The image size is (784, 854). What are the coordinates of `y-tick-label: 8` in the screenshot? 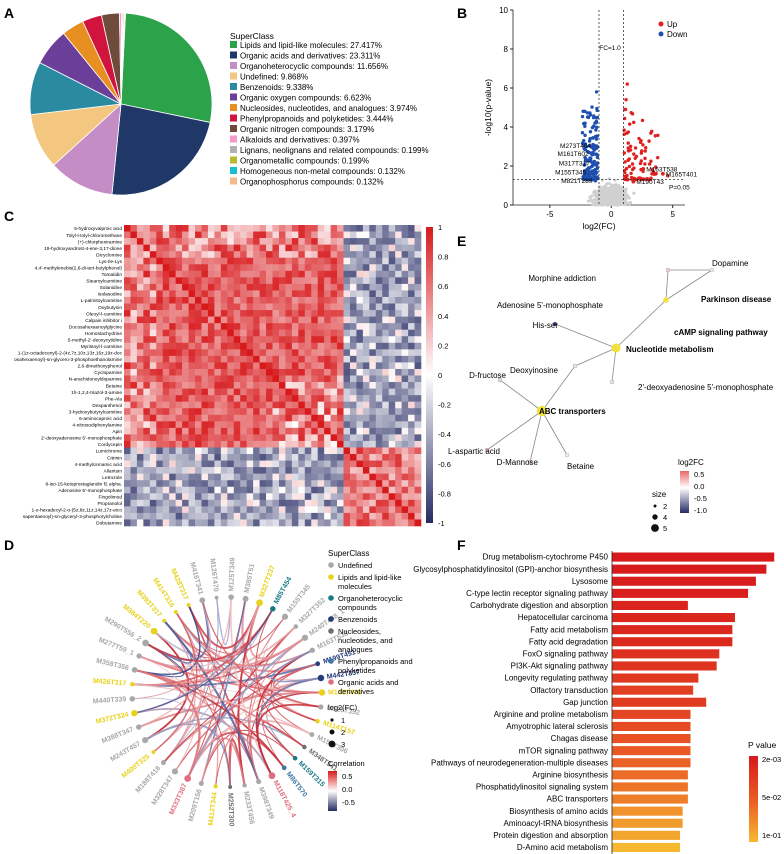 It's located at (506, 49).